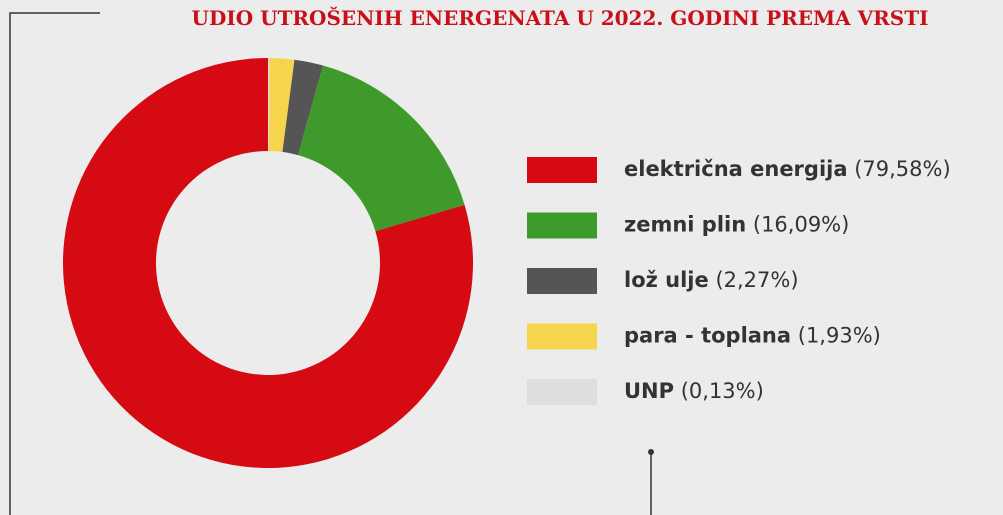 This screenshot has width=1003, height=515. I want to click on legend-label: zemni plin (16,09%), so click(736, 225).